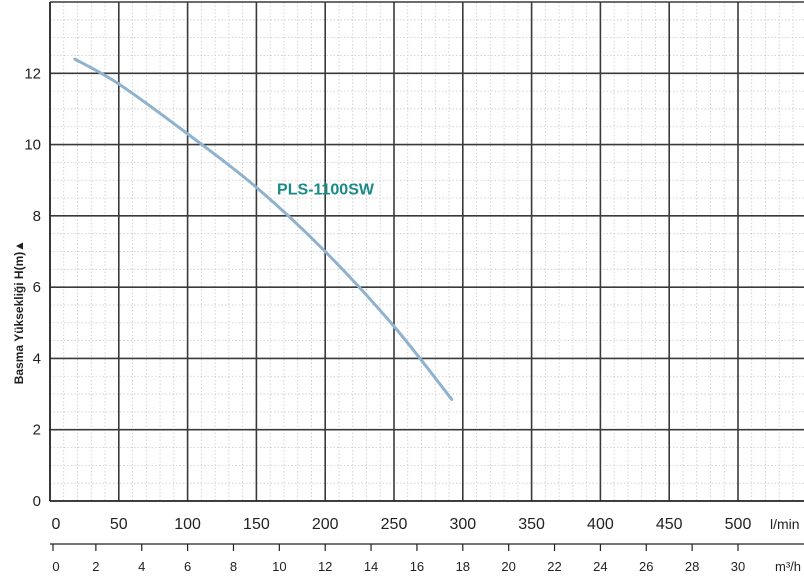  What do you see at coordinates (394, 524) in the screenshot?
I see `x-tick-label-lmin: 250` at bounding box center [394, 524].